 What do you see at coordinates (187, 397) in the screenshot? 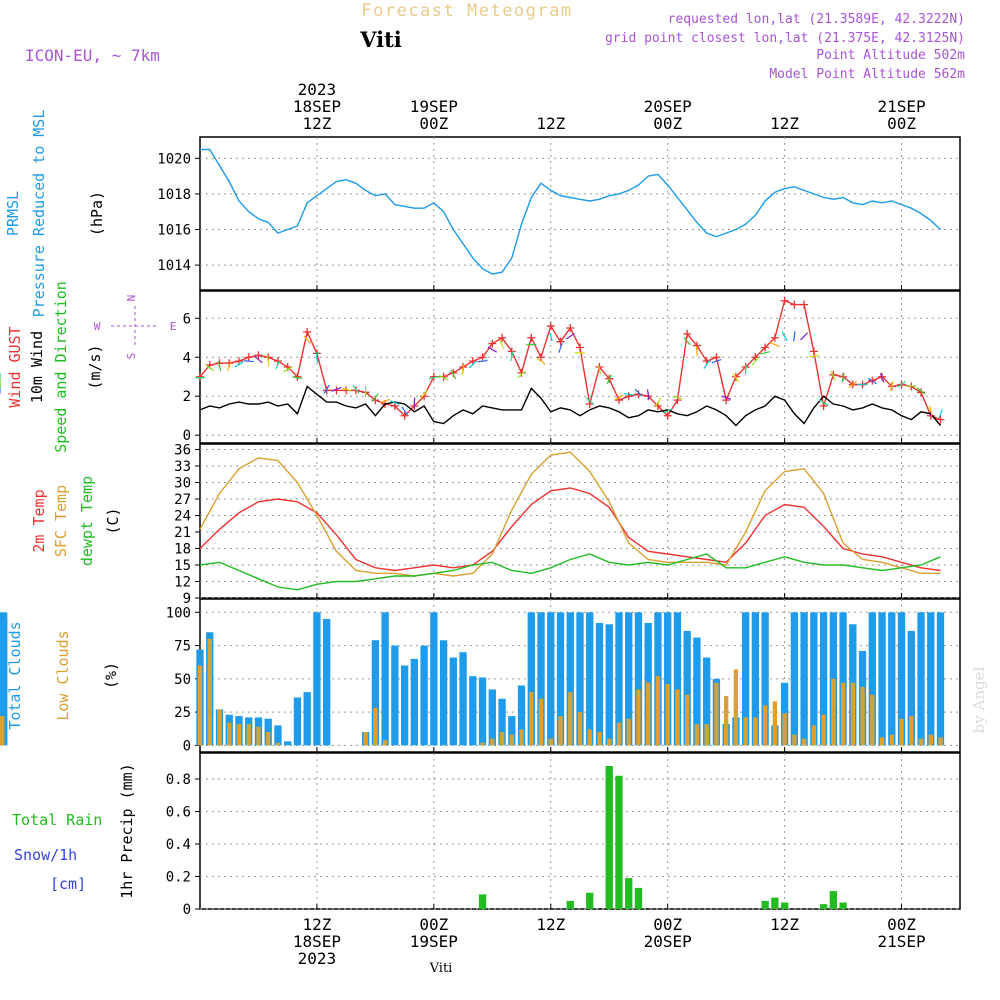
I see `y-tick-label: 2` at bounding box center [187, 397].